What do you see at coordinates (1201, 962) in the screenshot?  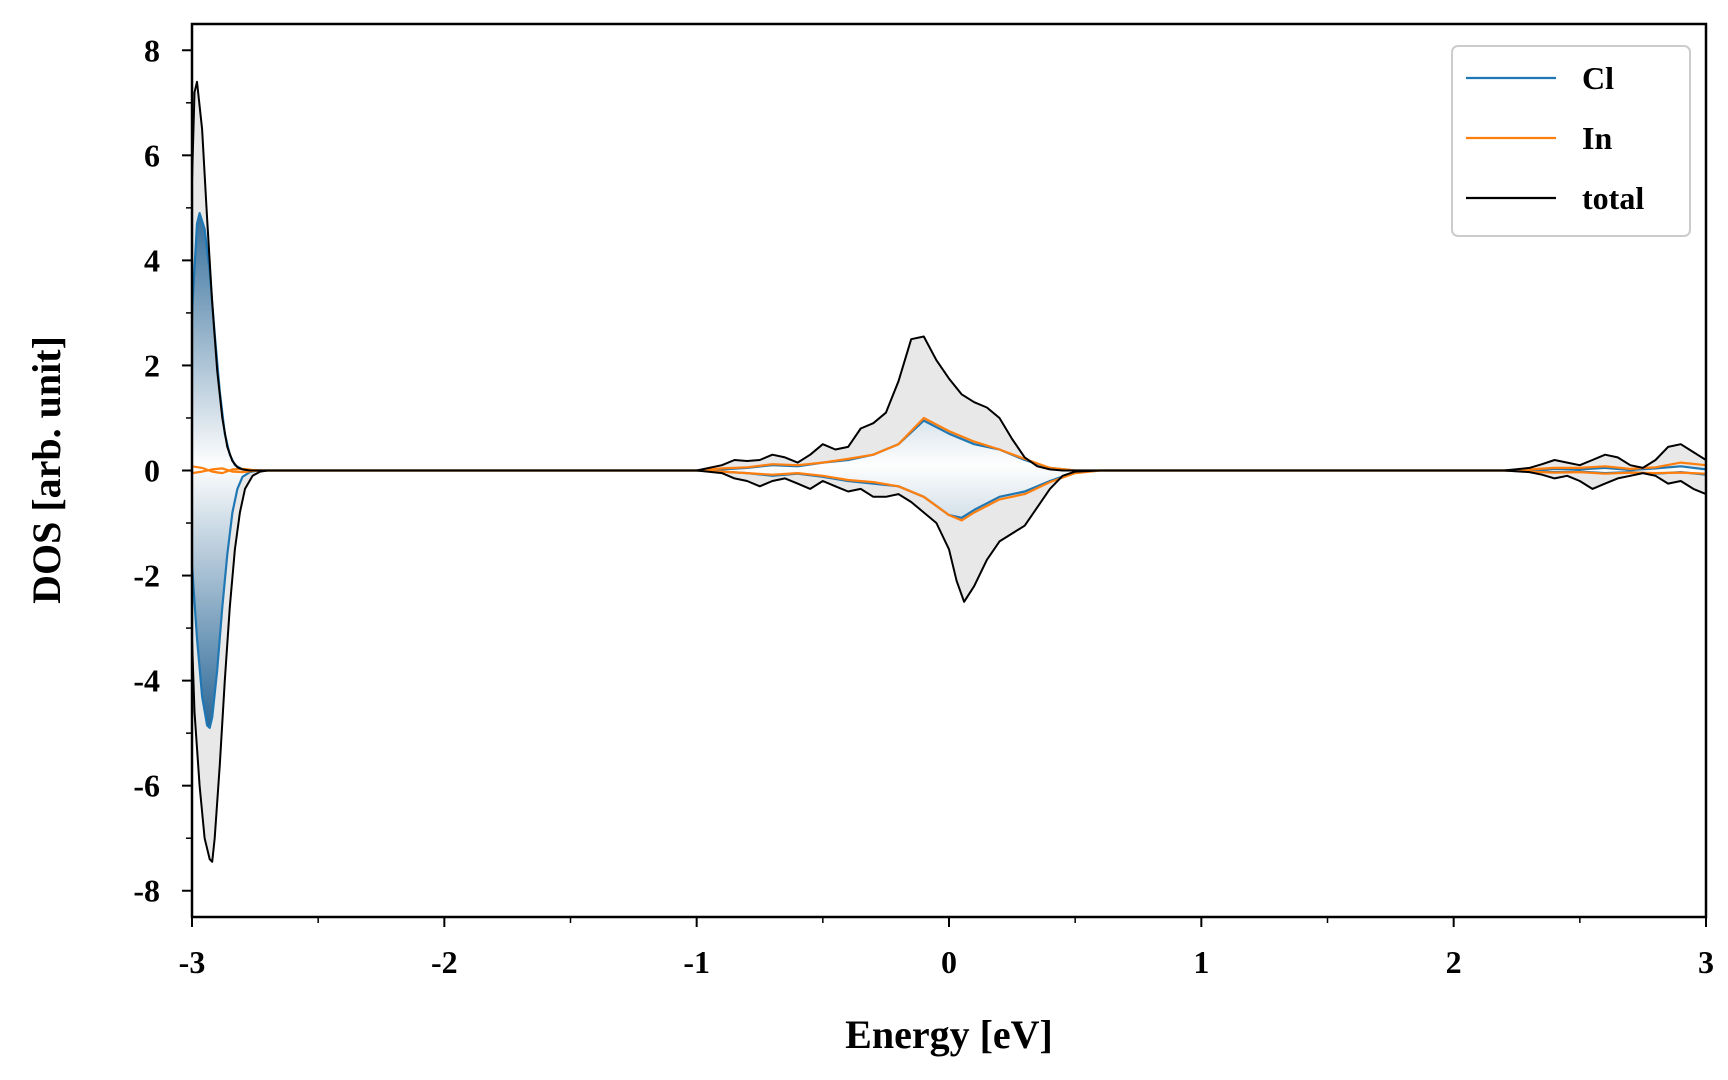 I see `x-tick-label: 1` at bounding box center [1201, 962].